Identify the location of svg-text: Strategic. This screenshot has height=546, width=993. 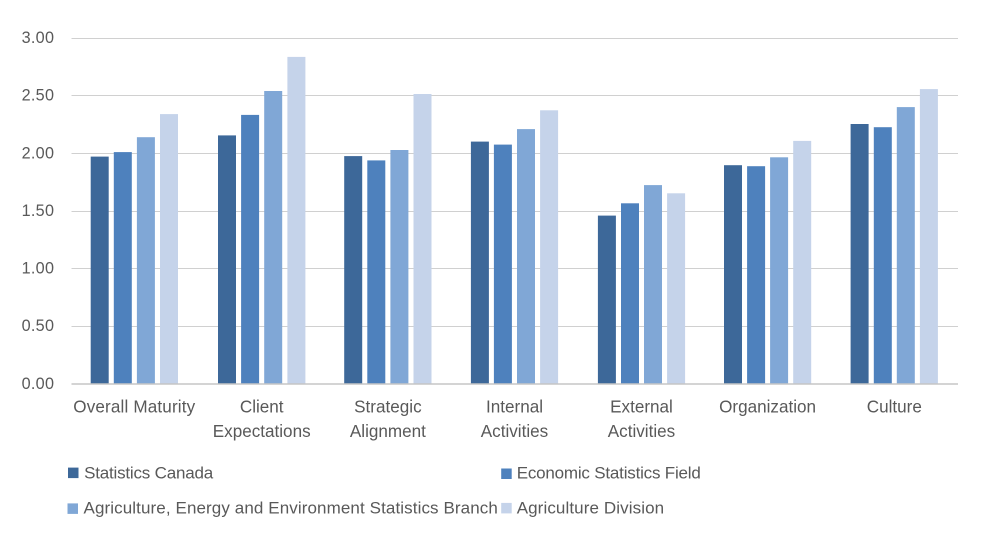
(388, 407).